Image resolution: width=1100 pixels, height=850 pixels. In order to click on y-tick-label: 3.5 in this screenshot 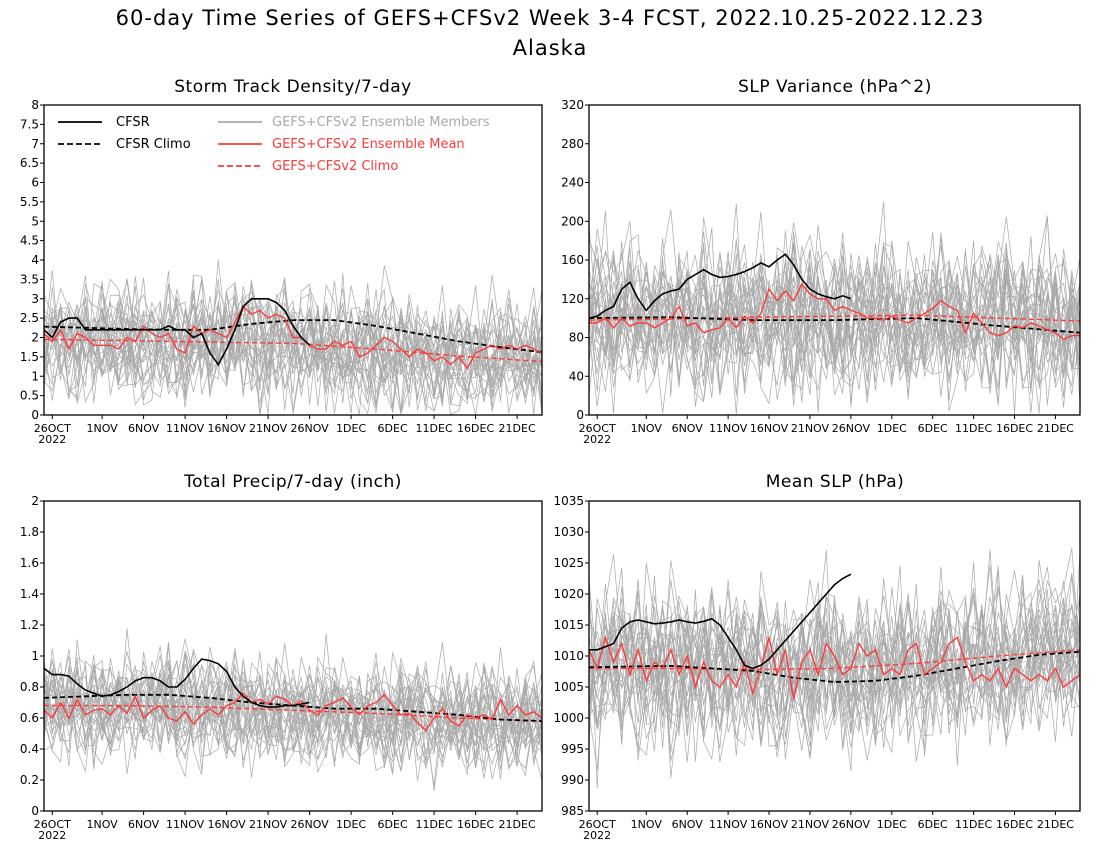, I will do `click(29, 279)`.